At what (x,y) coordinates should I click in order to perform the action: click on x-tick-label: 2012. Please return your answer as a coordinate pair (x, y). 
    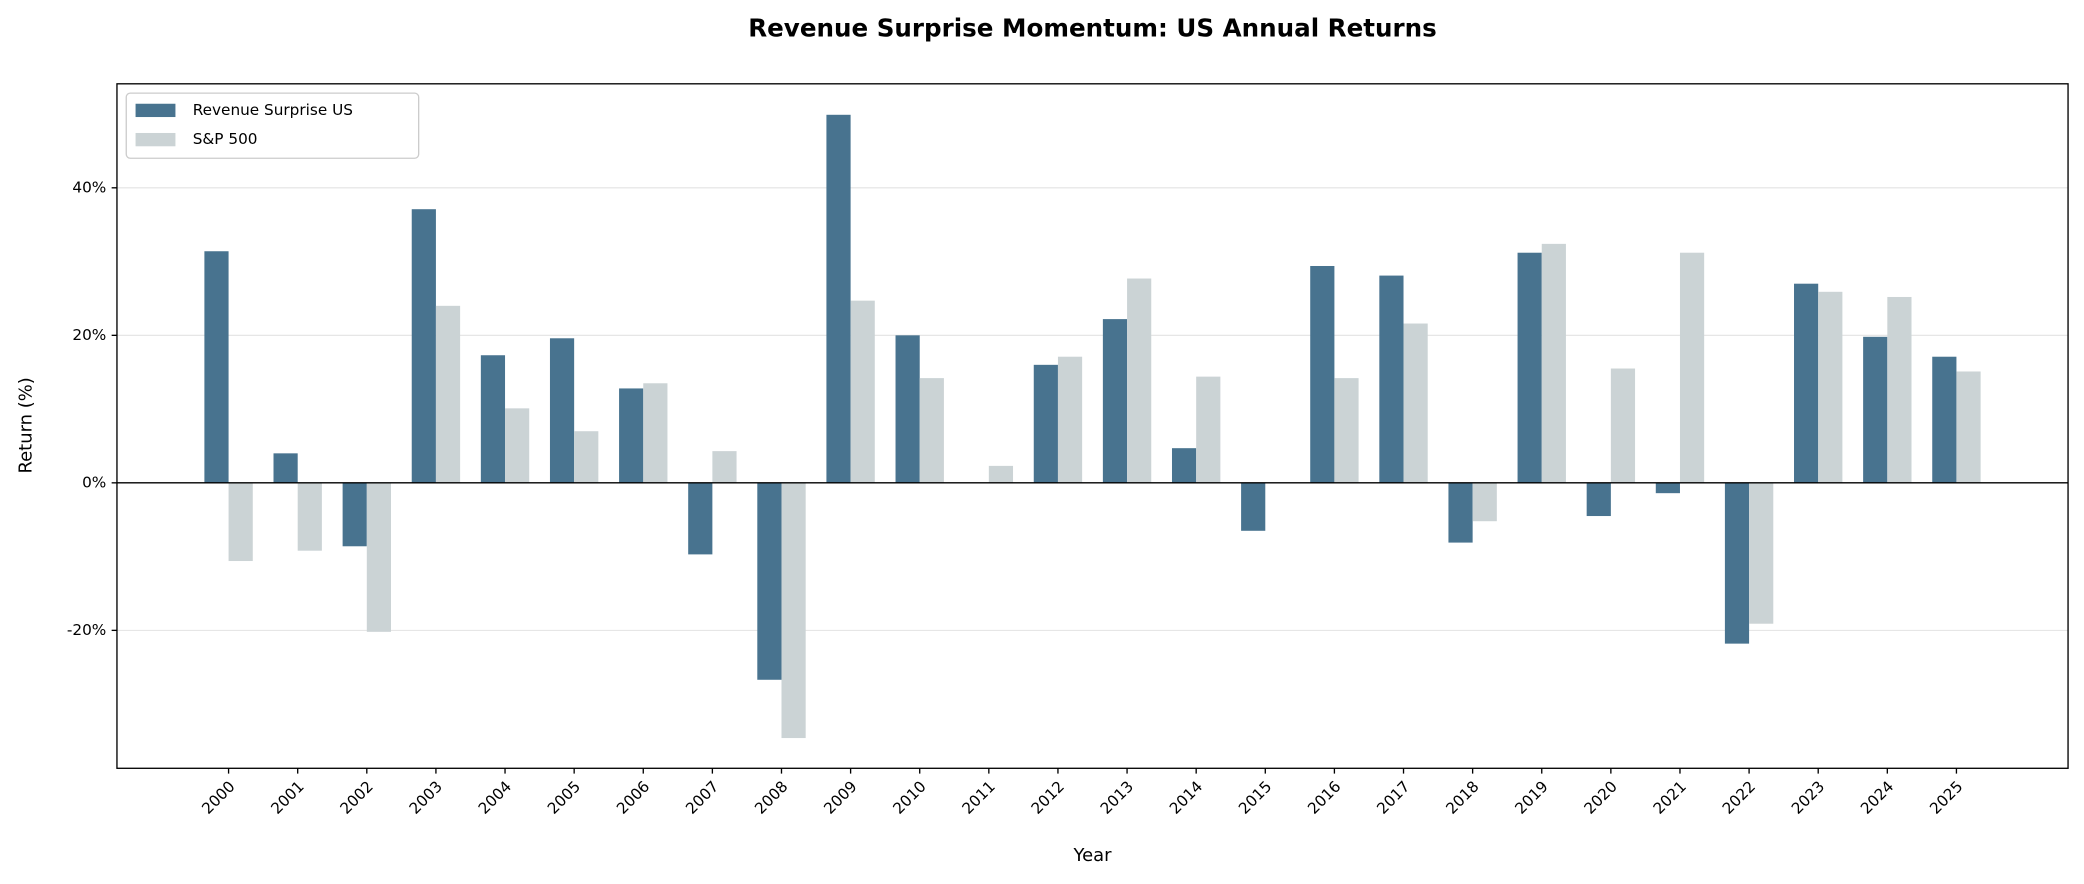
    Looking at the image, I should click on (1048, 798).